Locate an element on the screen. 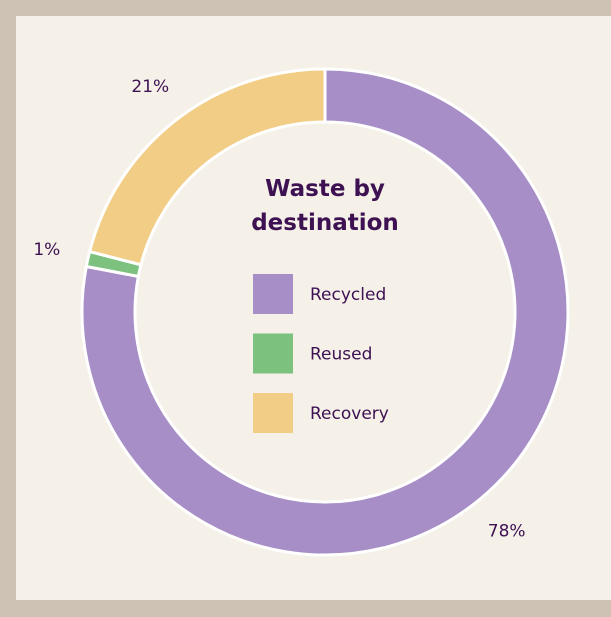 Image resolution: width=611 pixels, height=617 pixels. value-label: 21% is located at coordinates (150, 87).